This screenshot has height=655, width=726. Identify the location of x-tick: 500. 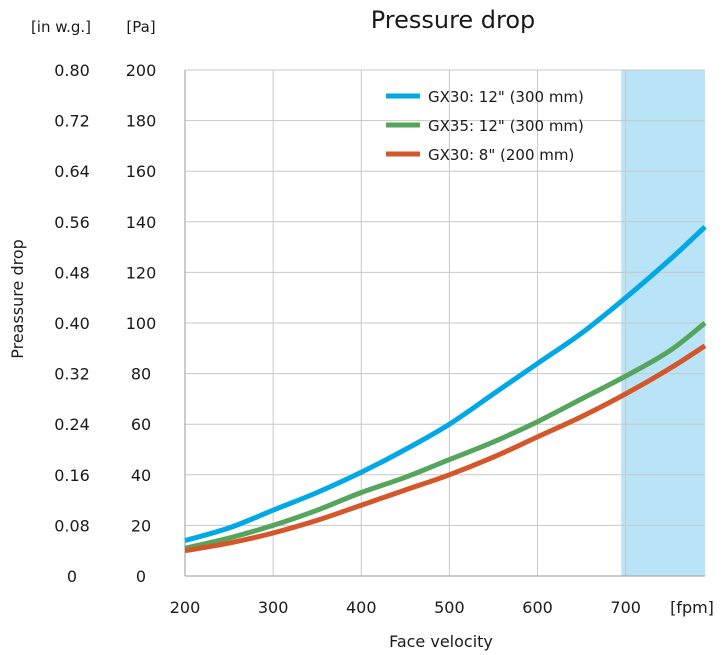
(449, 607).